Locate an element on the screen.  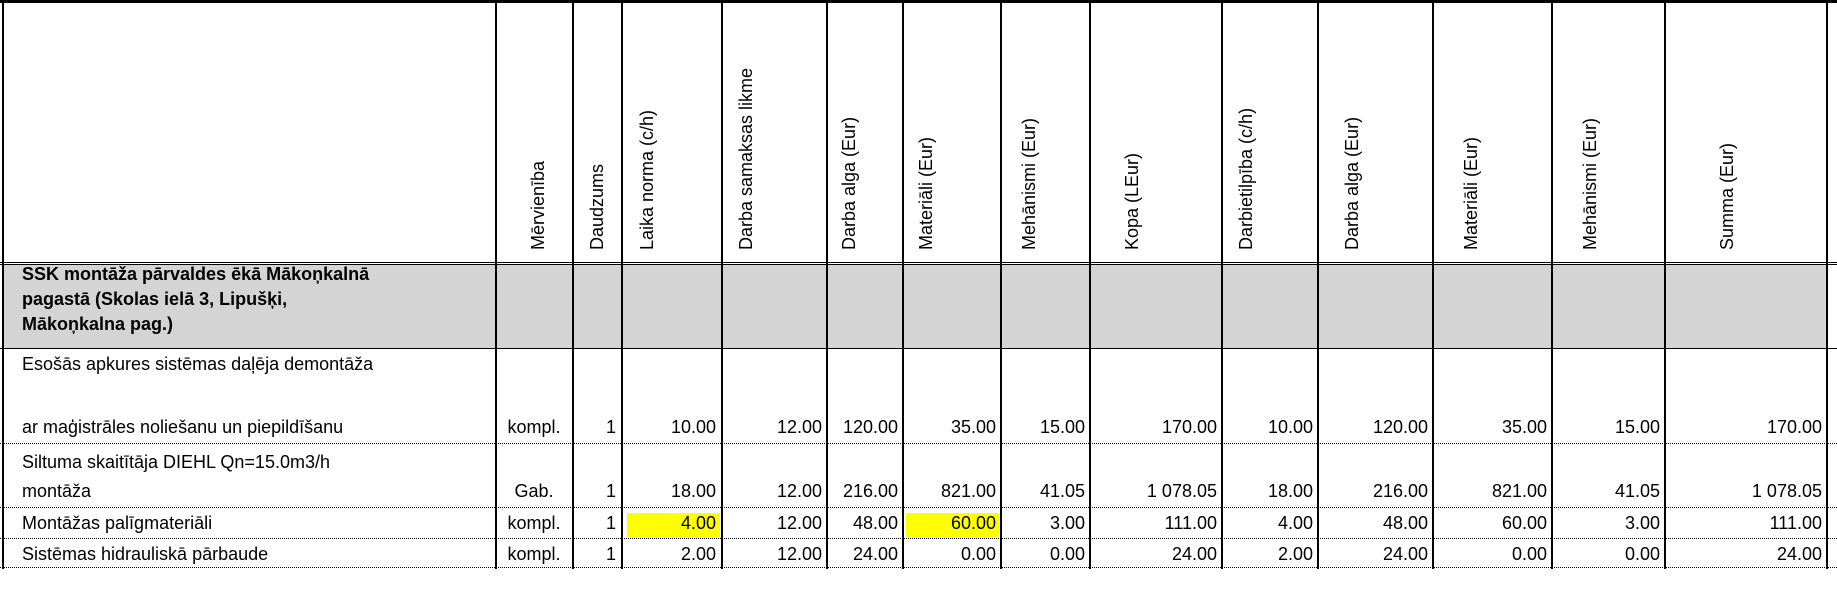
header-cell: Kopa (LEur) is located at coordinates (1132, 201).